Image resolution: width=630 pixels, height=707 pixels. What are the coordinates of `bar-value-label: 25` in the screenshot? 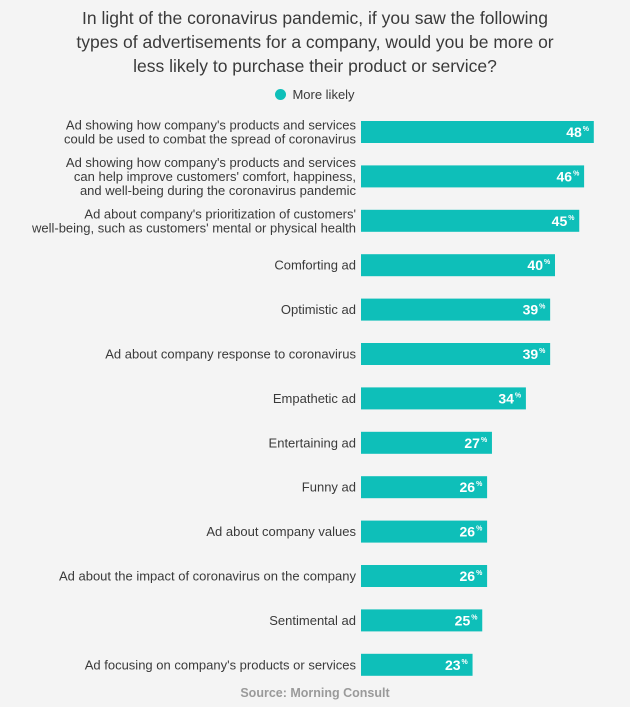 It's located at (463, 620).